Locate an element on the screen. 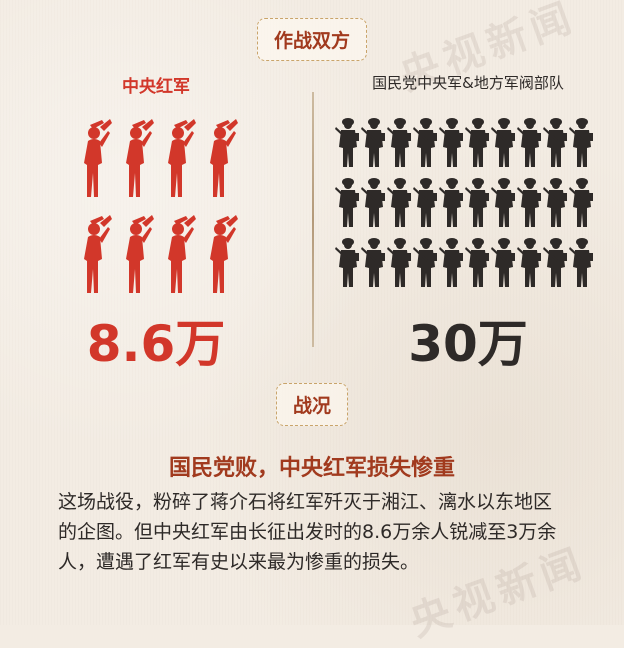 The image size is (624, 648). kmt-forces-strength: 30万 is located at coordinates (468, 340).